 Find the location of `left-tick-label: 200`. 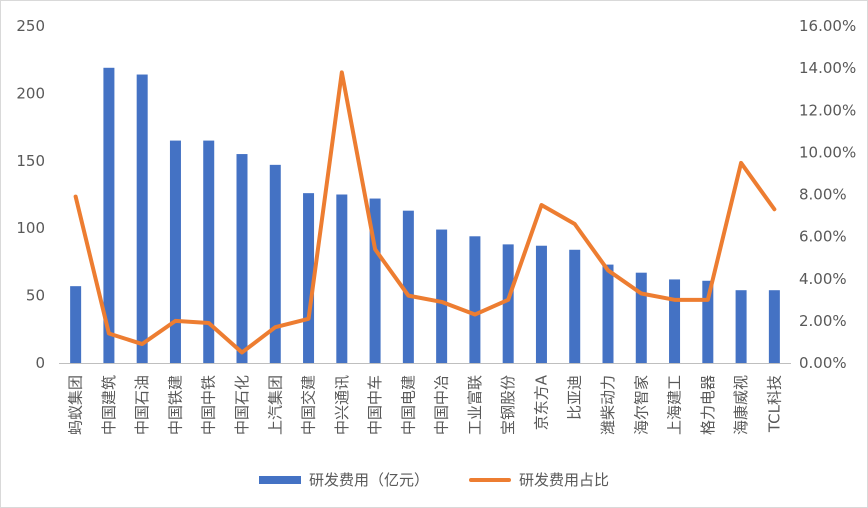

left-tick-label: 200 is located at coordinates (30, 93).